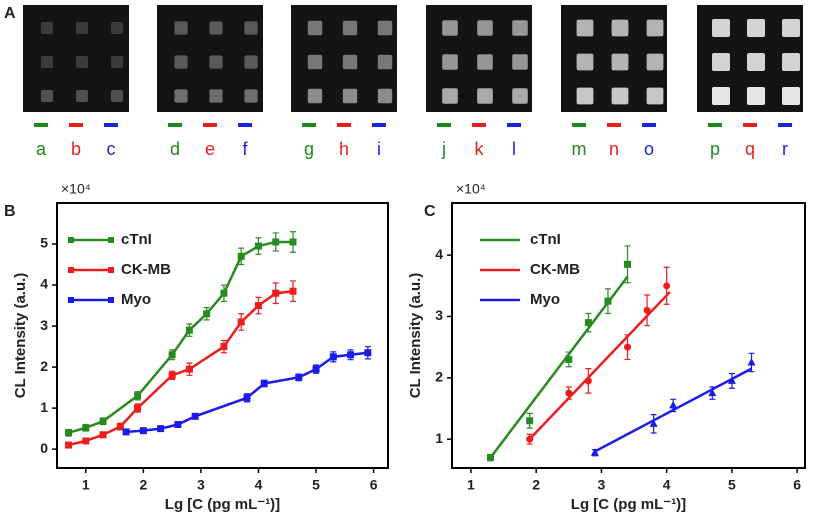 Image resolution: width=816 pixels, height=518 pixels. I want to click on x-tick-label: 6, so click(797, 485).